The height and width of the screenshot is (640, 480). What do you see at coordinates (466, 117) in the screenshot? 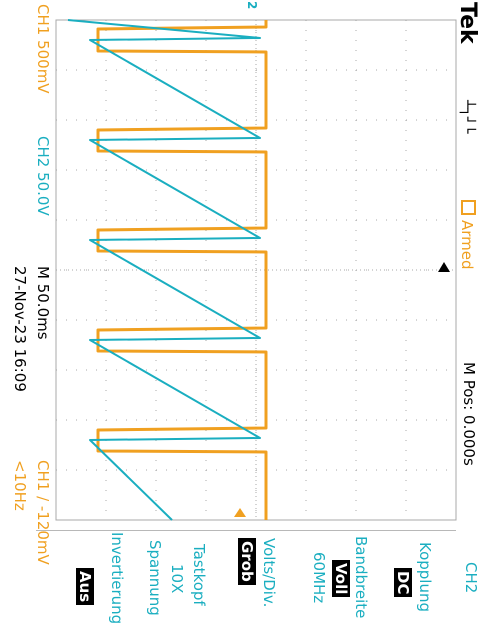
I see `trigger-type-icon: ┴┐┘└` at bounding box center [466, 117].